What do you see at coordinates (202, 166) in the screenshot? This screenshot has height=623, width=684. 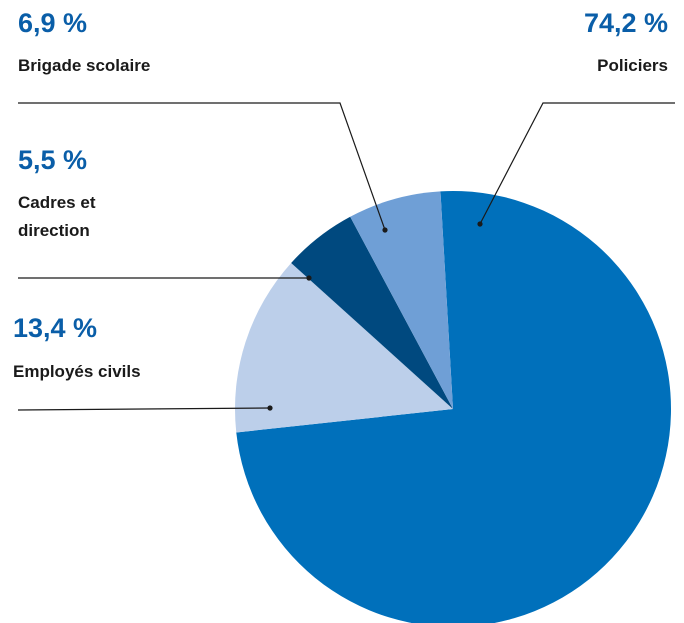 I see `leader-line-brigade-scolaire` at bounding box center [202, 166].